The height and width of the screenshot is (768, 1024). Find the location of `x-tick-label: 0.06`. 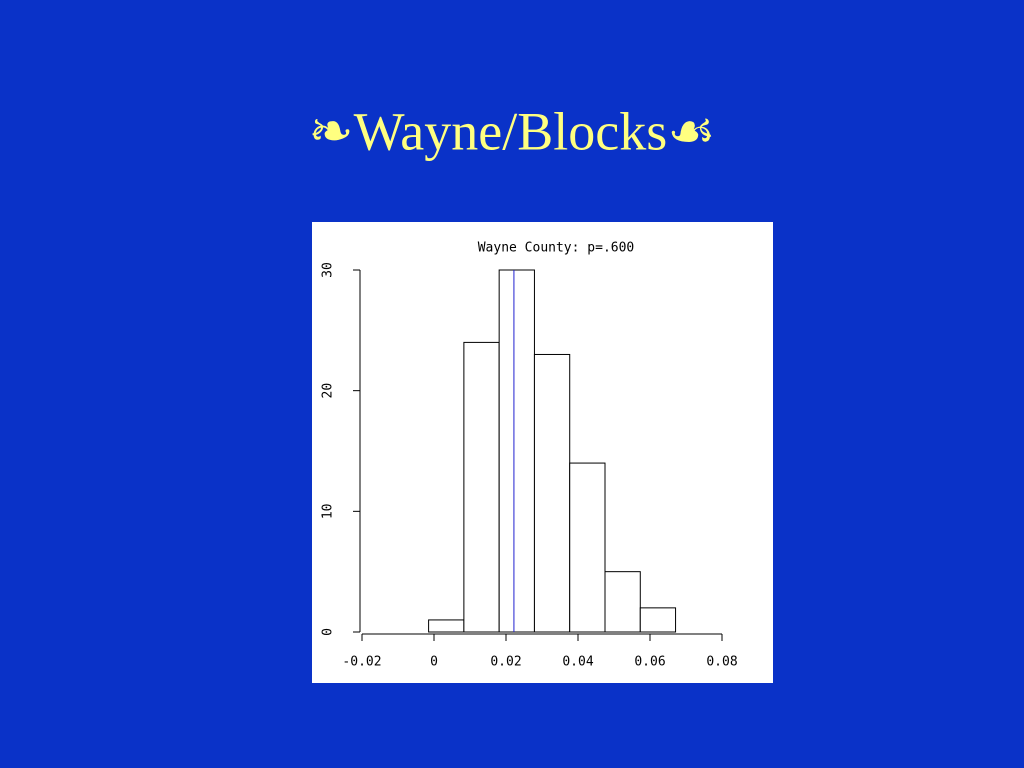

x-tick-label: 0.06 is located at coordinates (649, 662).